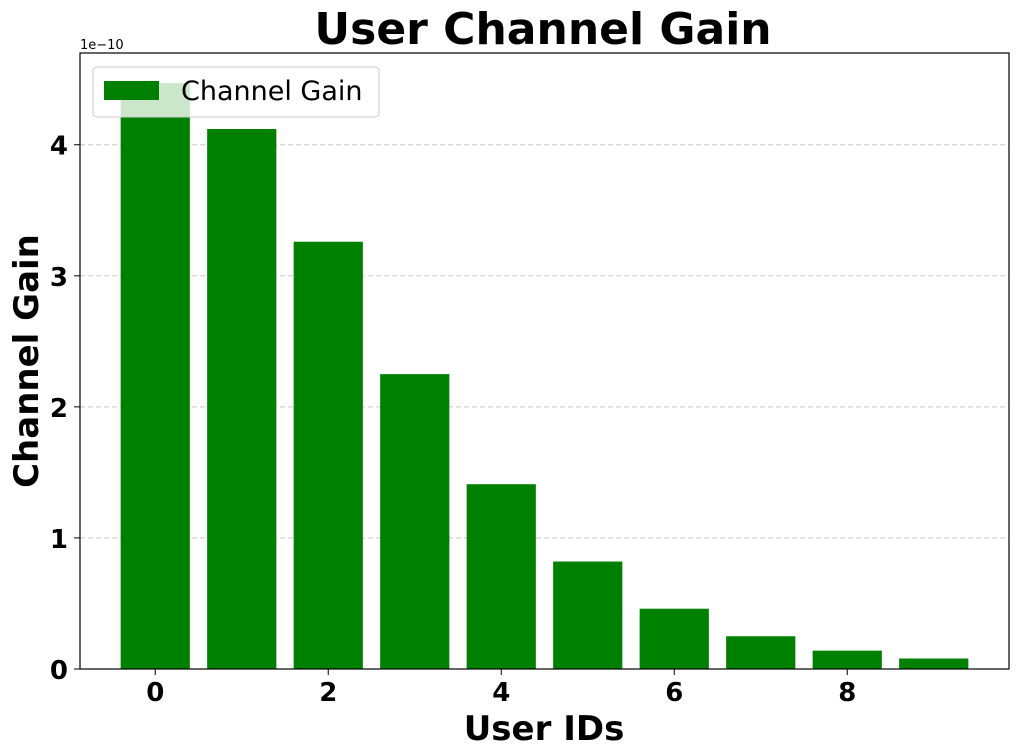 This screenshot has width=1018, height=756. I want to click on y-axis-ticks: 0 1 2 3 4, so click(65, 409).